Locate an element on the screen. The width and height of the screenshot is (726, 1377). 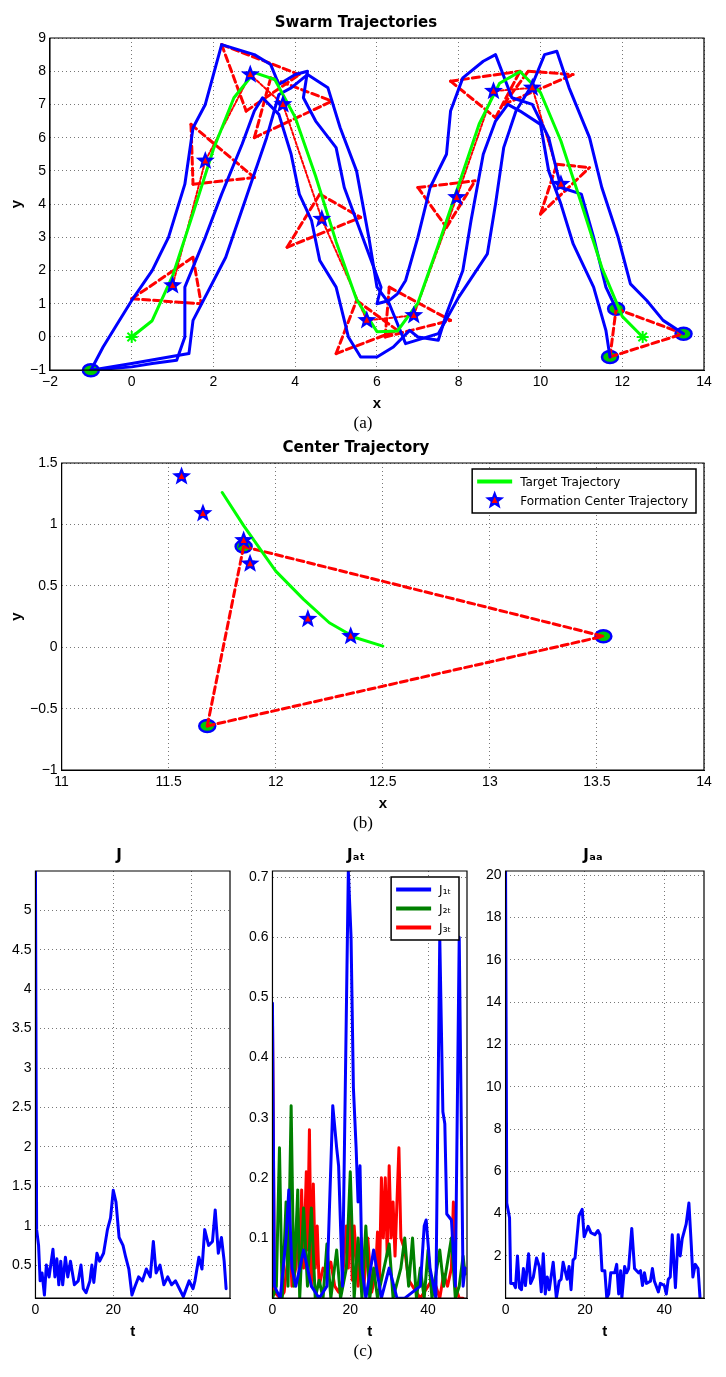
x-tick-label: 13 is located at coordinates (490, 781).